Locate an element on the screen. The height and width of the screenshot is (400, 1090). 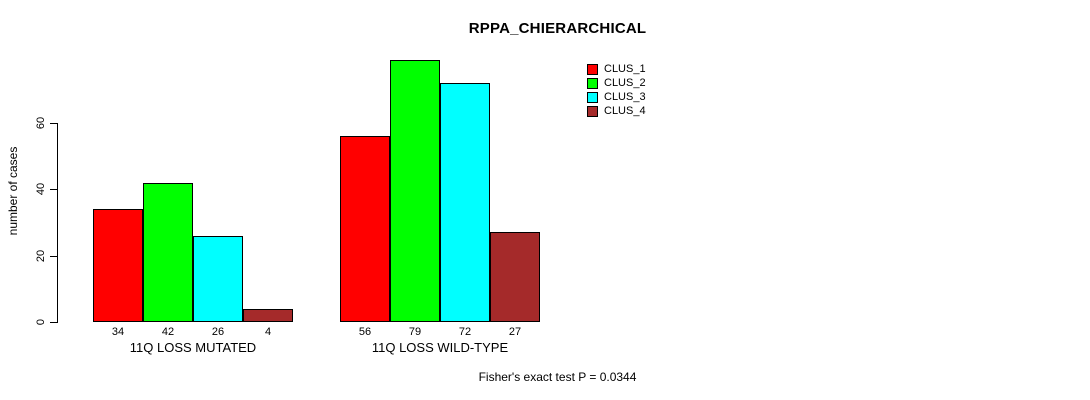
legend-item-clus_2: CLUS_2 is located at coordinates (616, 83).